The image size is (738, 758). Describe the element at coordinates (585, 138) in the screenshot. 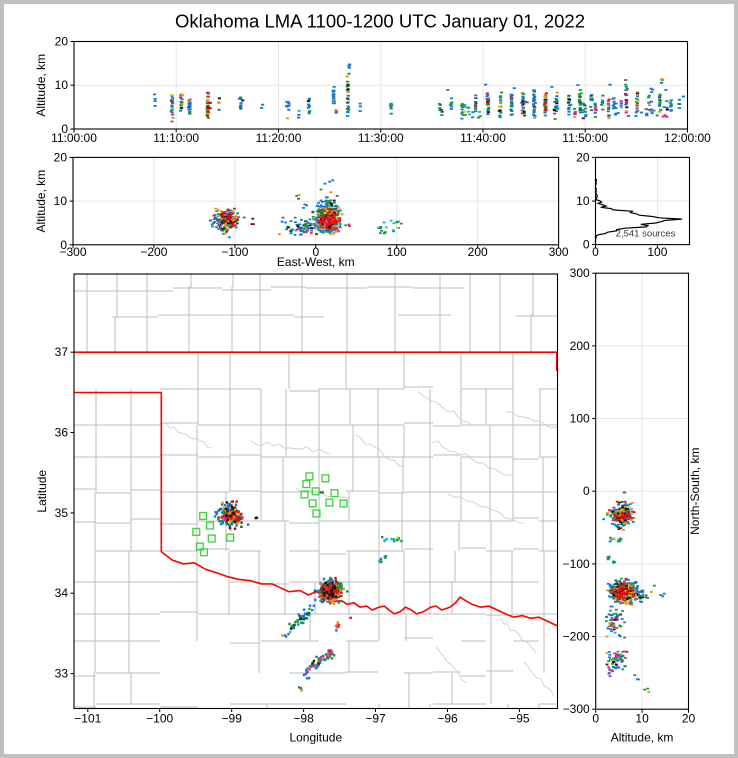

I see `svg-text: 11:50:00` at that location.